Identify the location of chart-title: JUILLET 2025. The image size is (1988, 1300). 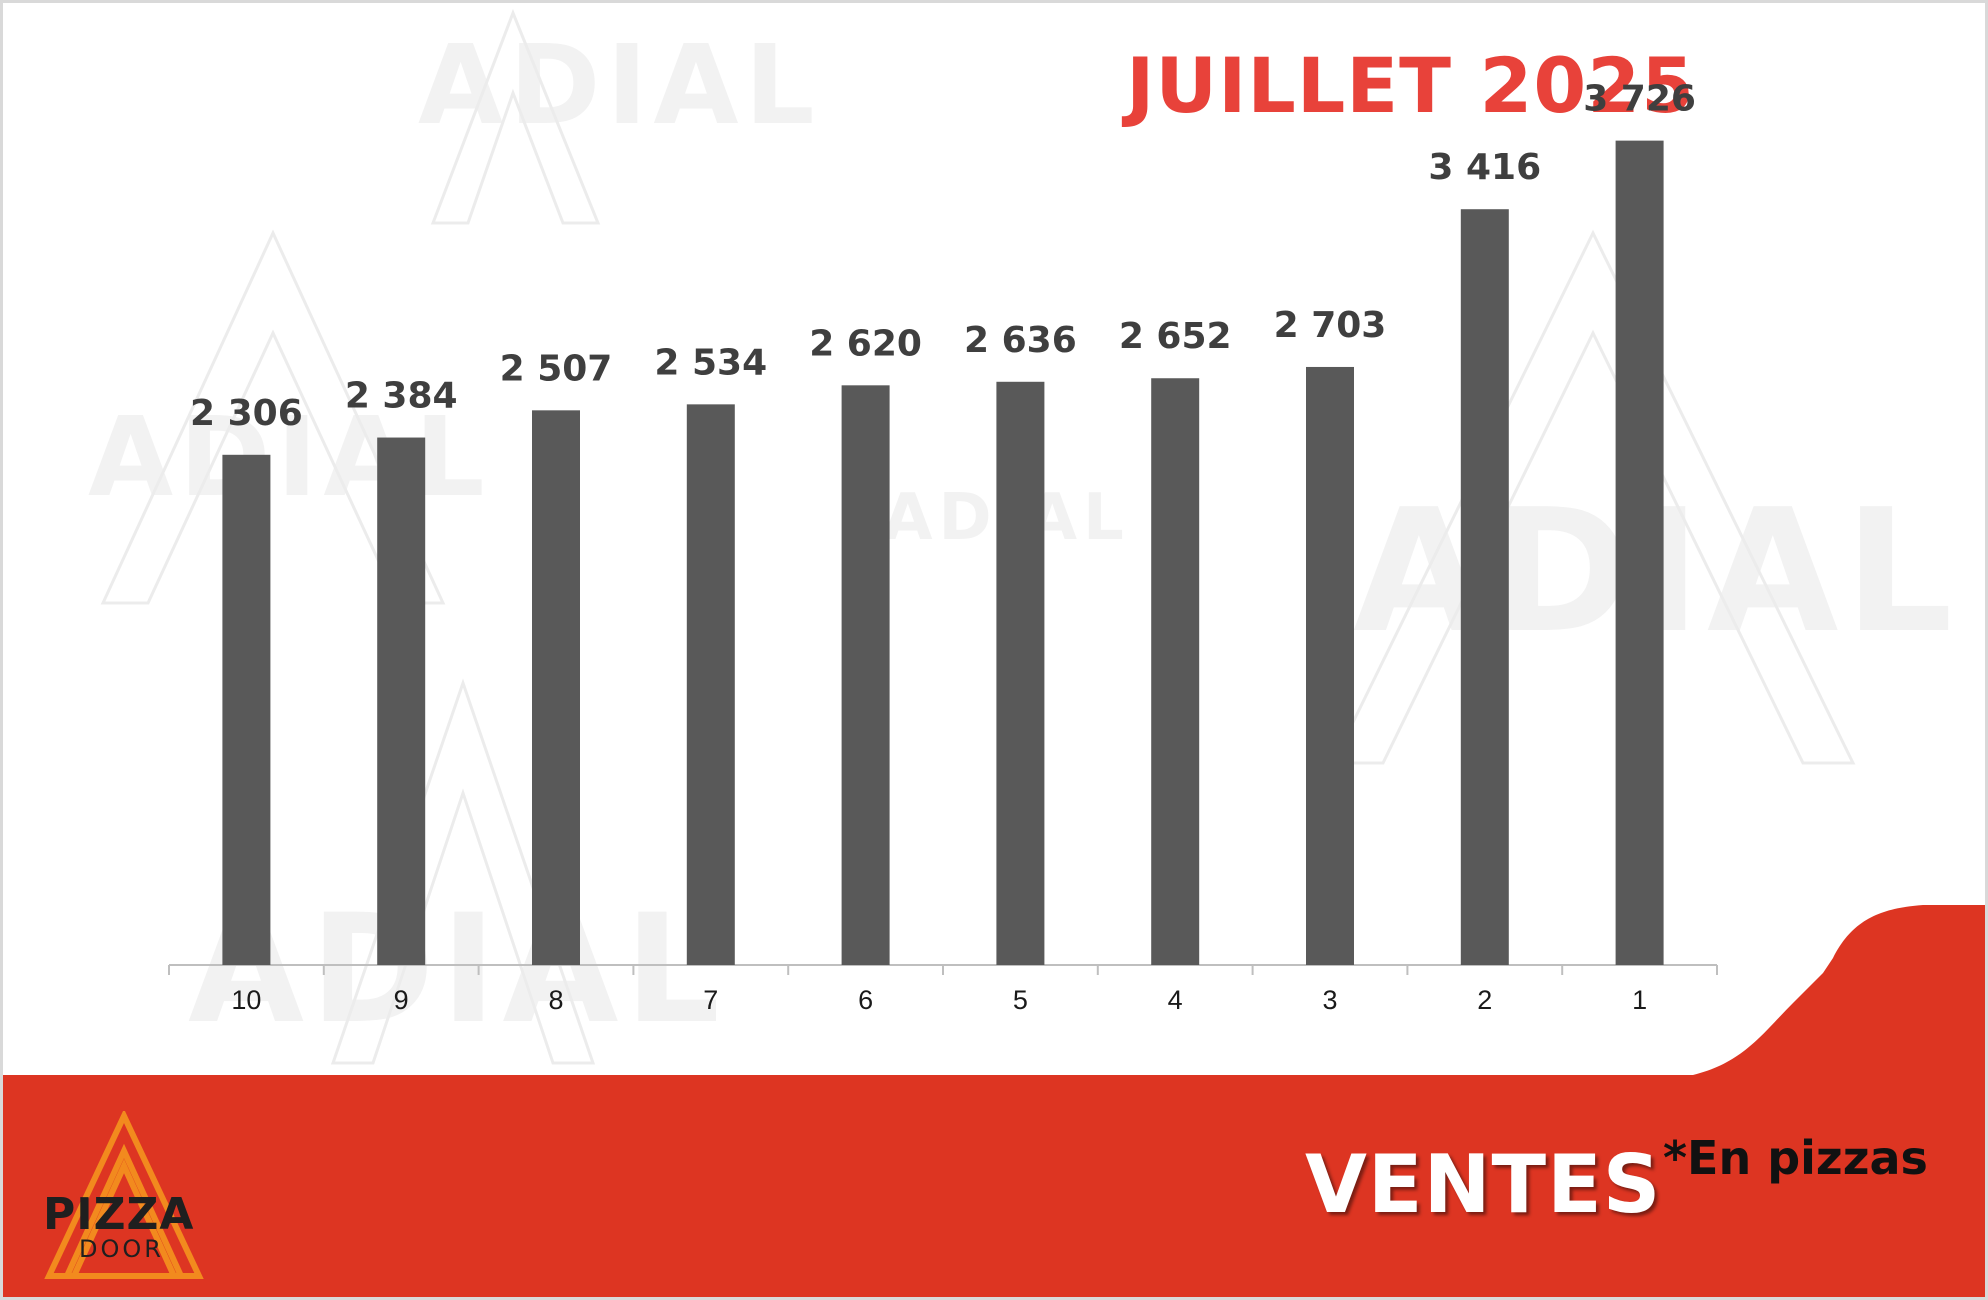
(1410, 85).